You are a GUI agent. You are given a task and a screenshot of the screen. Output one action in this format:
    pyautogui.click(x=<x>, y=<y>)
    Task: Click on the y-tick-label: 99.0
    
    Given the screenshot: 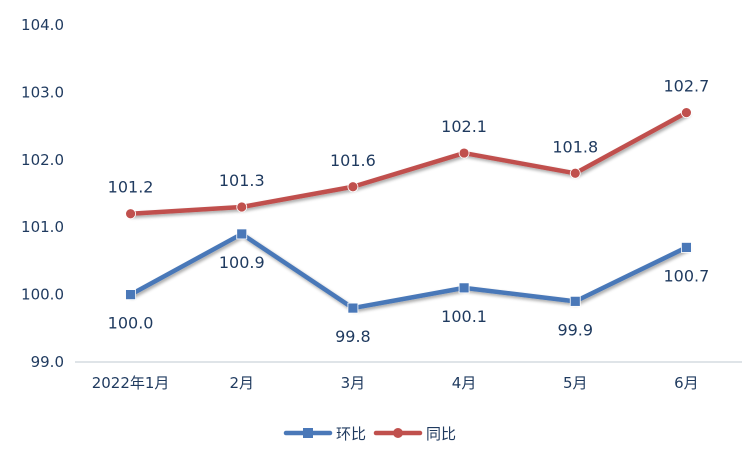 What is the action you would take?
    pyautogui.click(x=47, y=362)
    